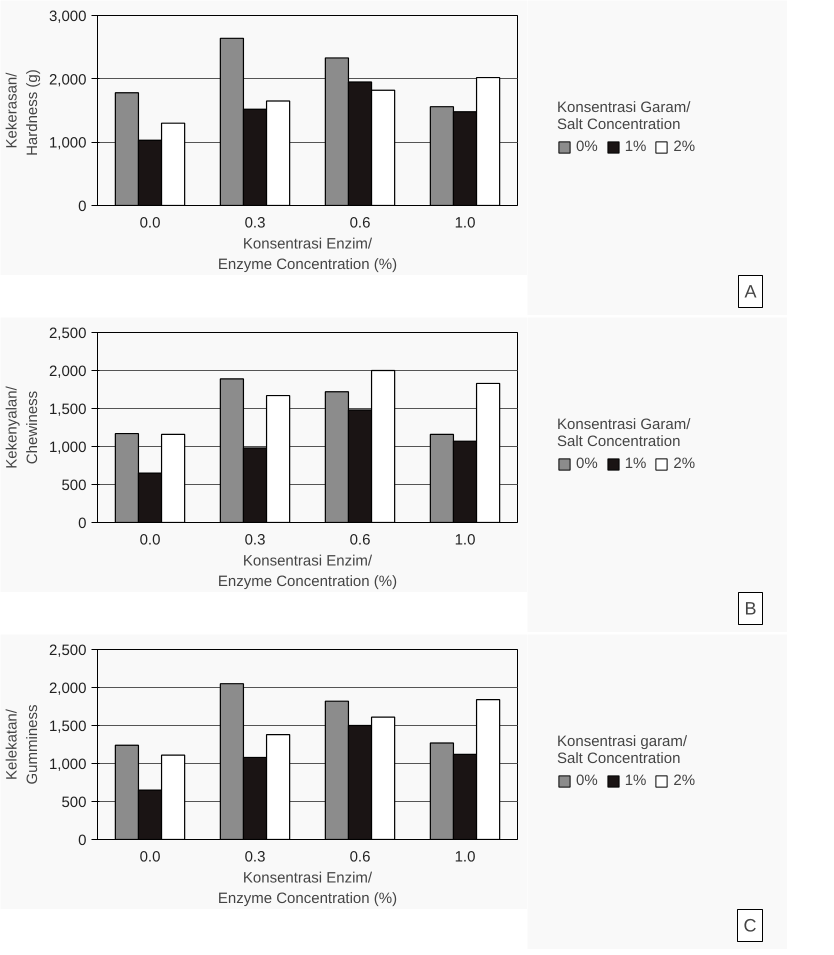 This screenshot has width=834, height=955. I want to click on text: B, so click(750, 608).